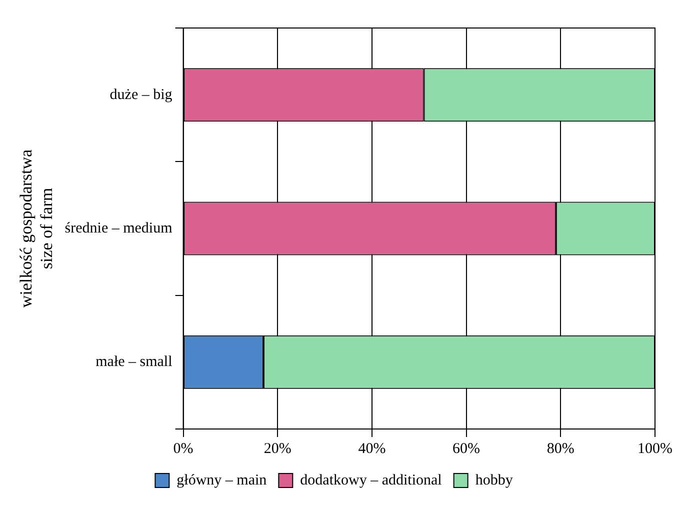 Image resolution: width=688 pixels, height=511 pixels. I want to click on legend-label: hobby, so click(494, 480).